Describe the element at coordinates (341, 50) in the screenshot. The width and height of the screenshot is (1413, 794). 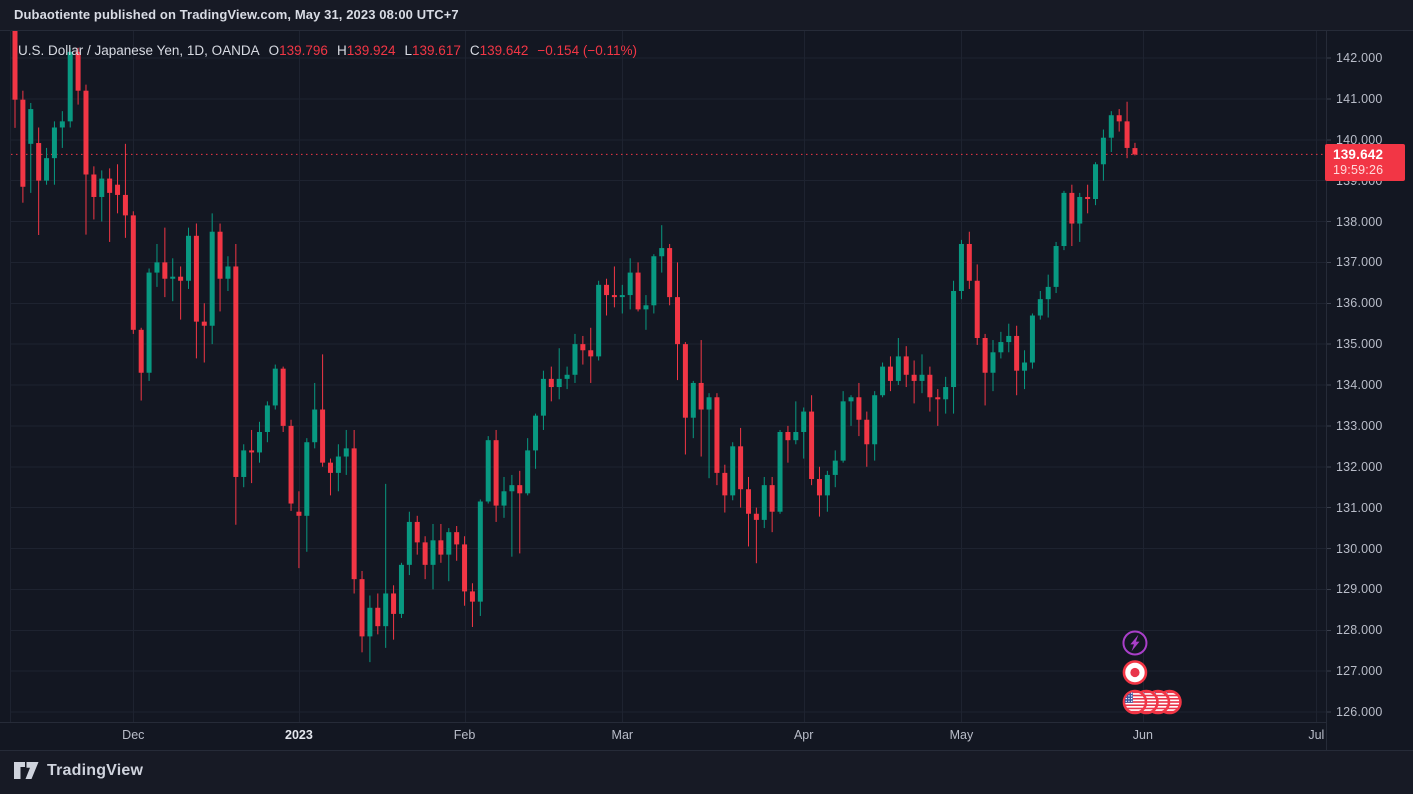
I see `high-key: H` at that location.